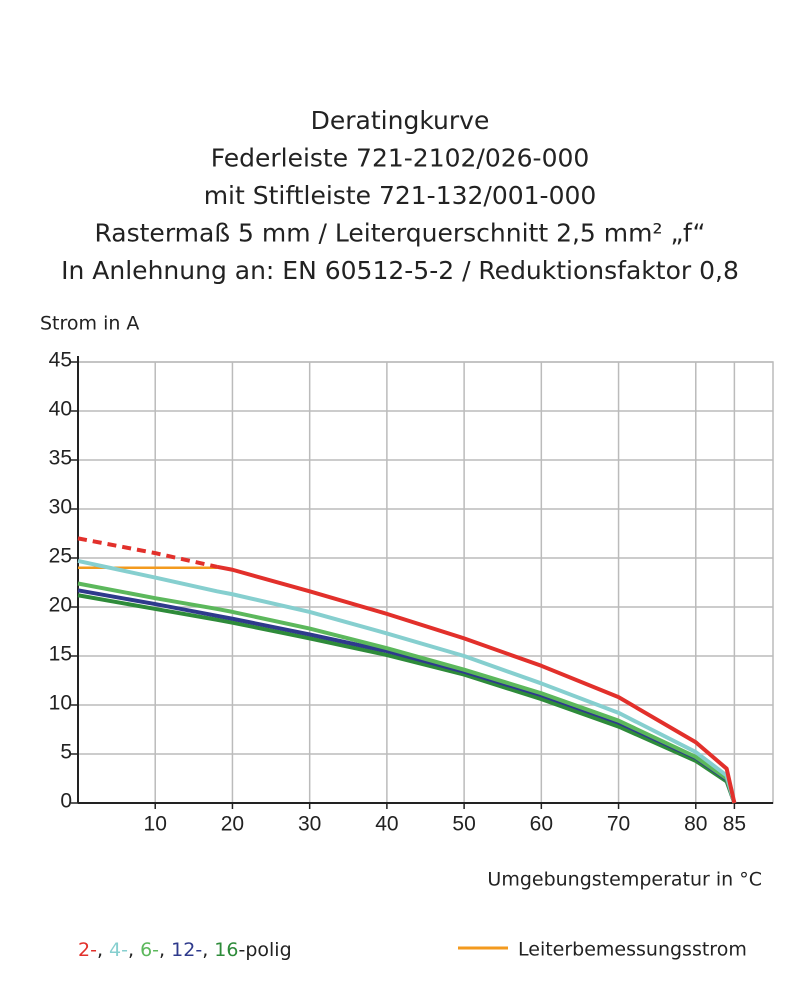 This screenshot has height=1000, width=801. Describe the element at coordinates (118, 950) in the screenshot. I see `legend-entry: 4-` at that location.